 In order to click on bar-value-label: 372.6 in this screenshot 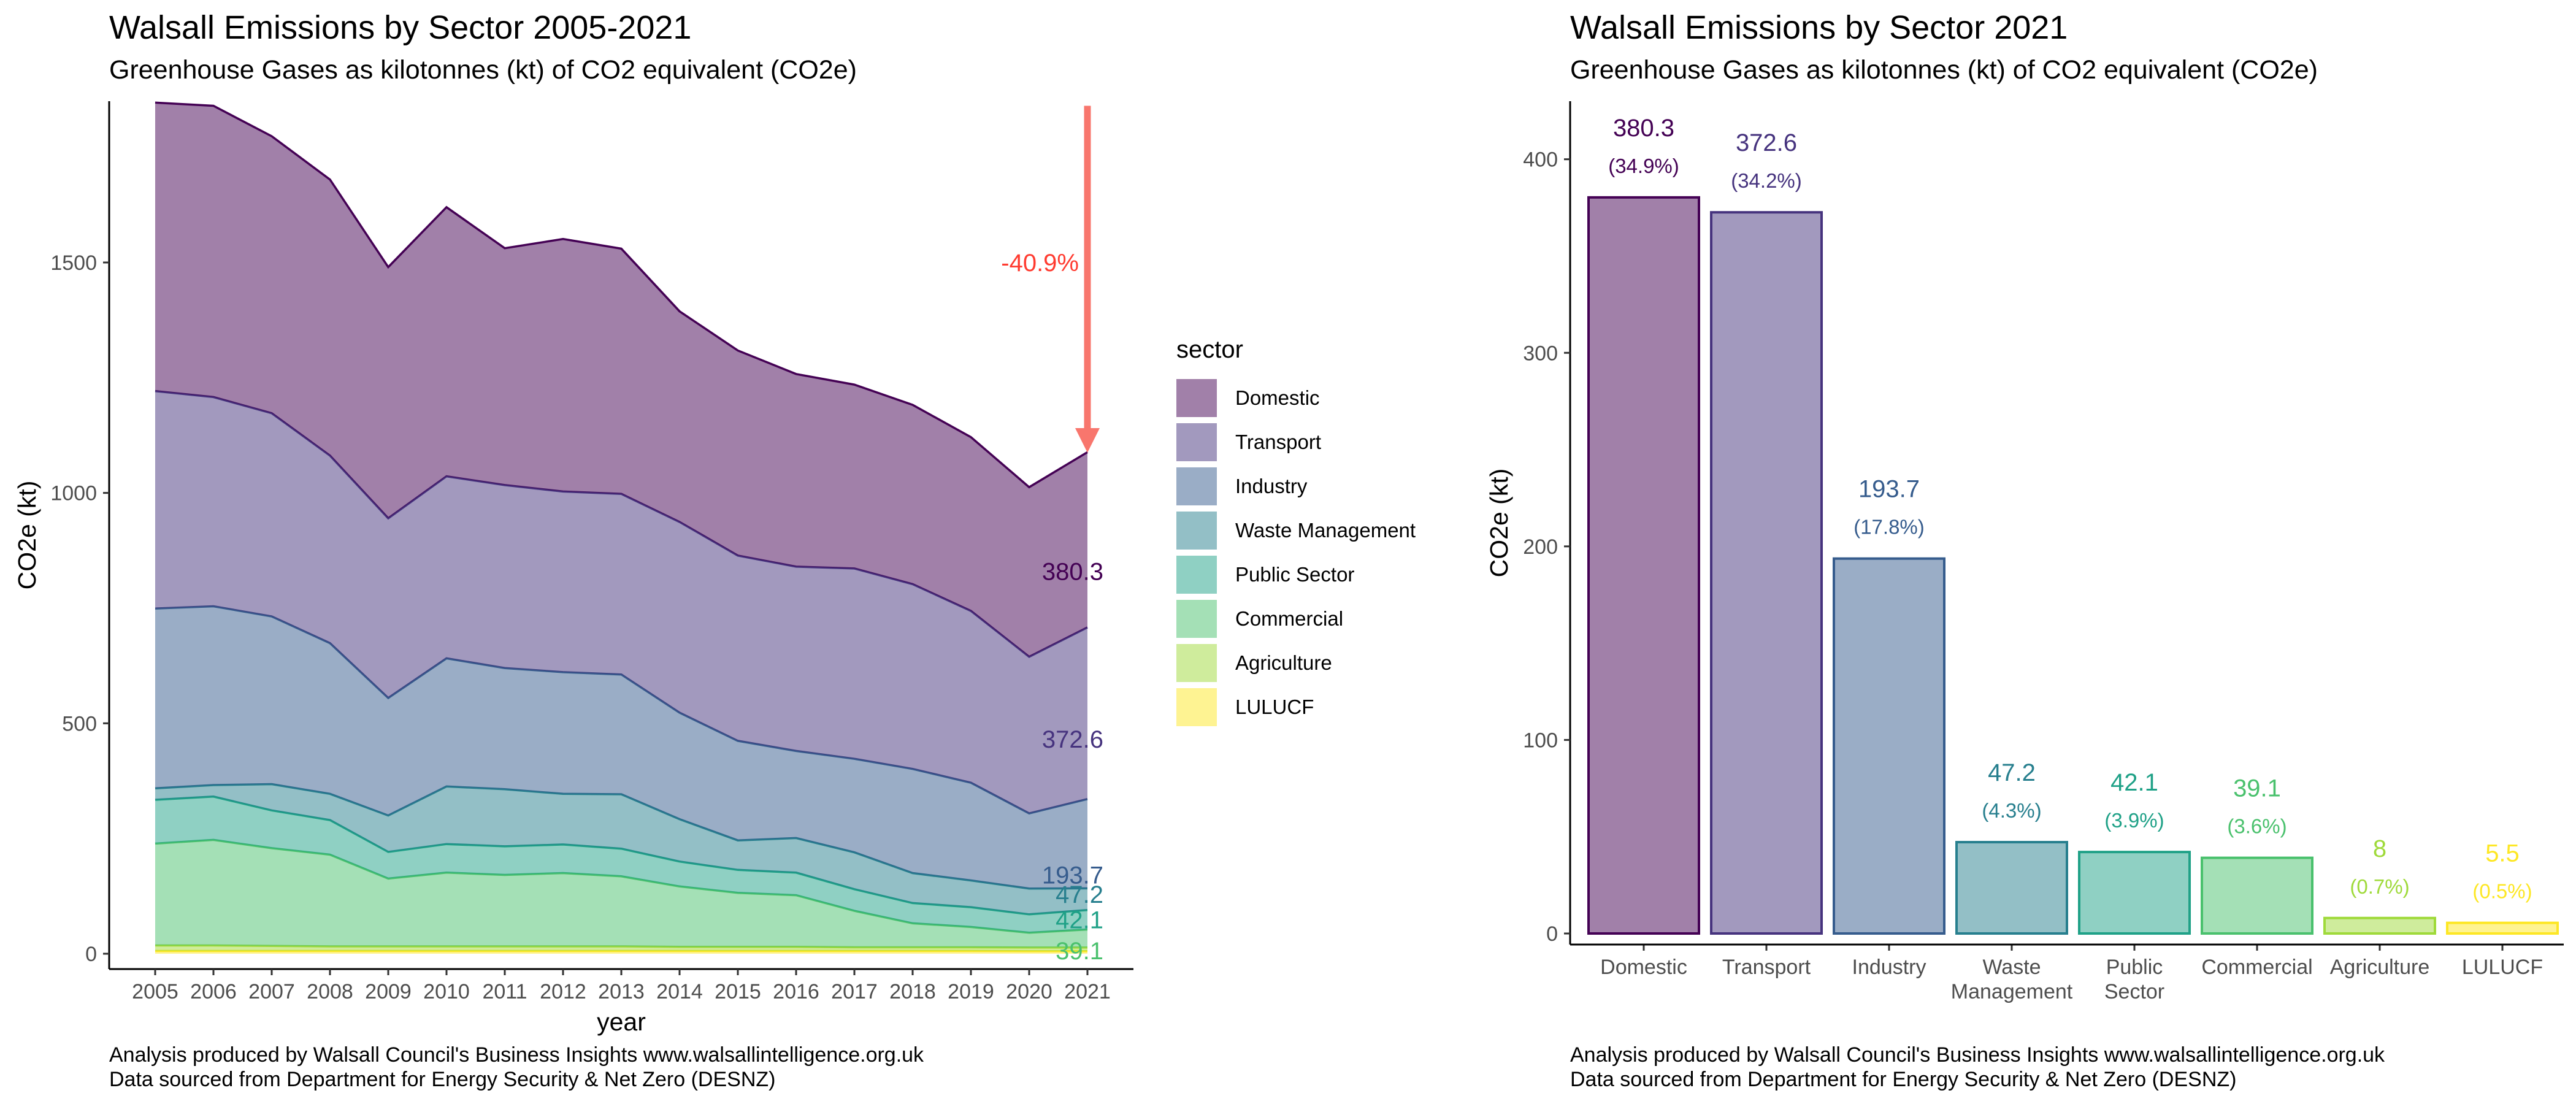, I will do `click(1766, 142)`.